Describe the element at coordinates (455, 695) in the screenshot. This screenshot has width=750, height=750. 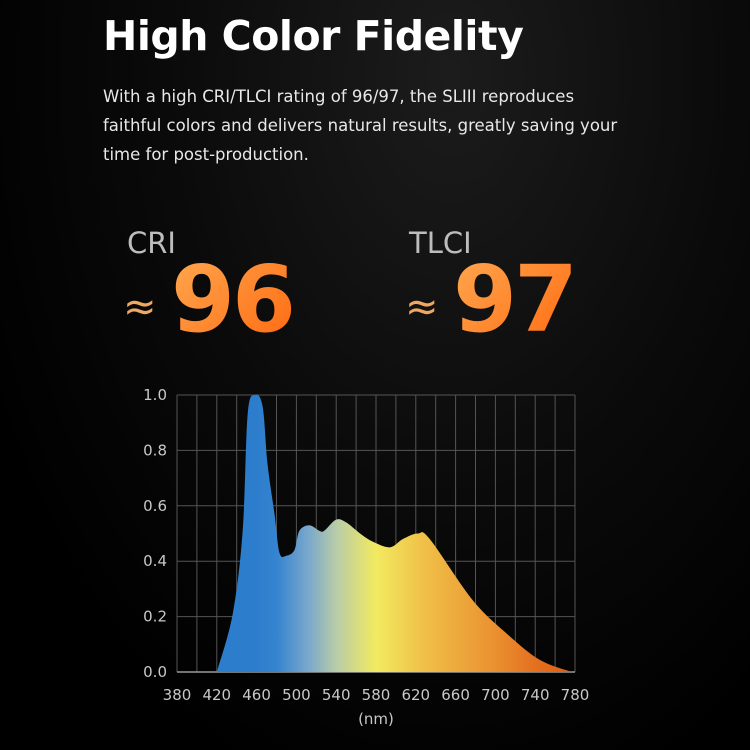
I see `x-tick-label: 660` at that location.